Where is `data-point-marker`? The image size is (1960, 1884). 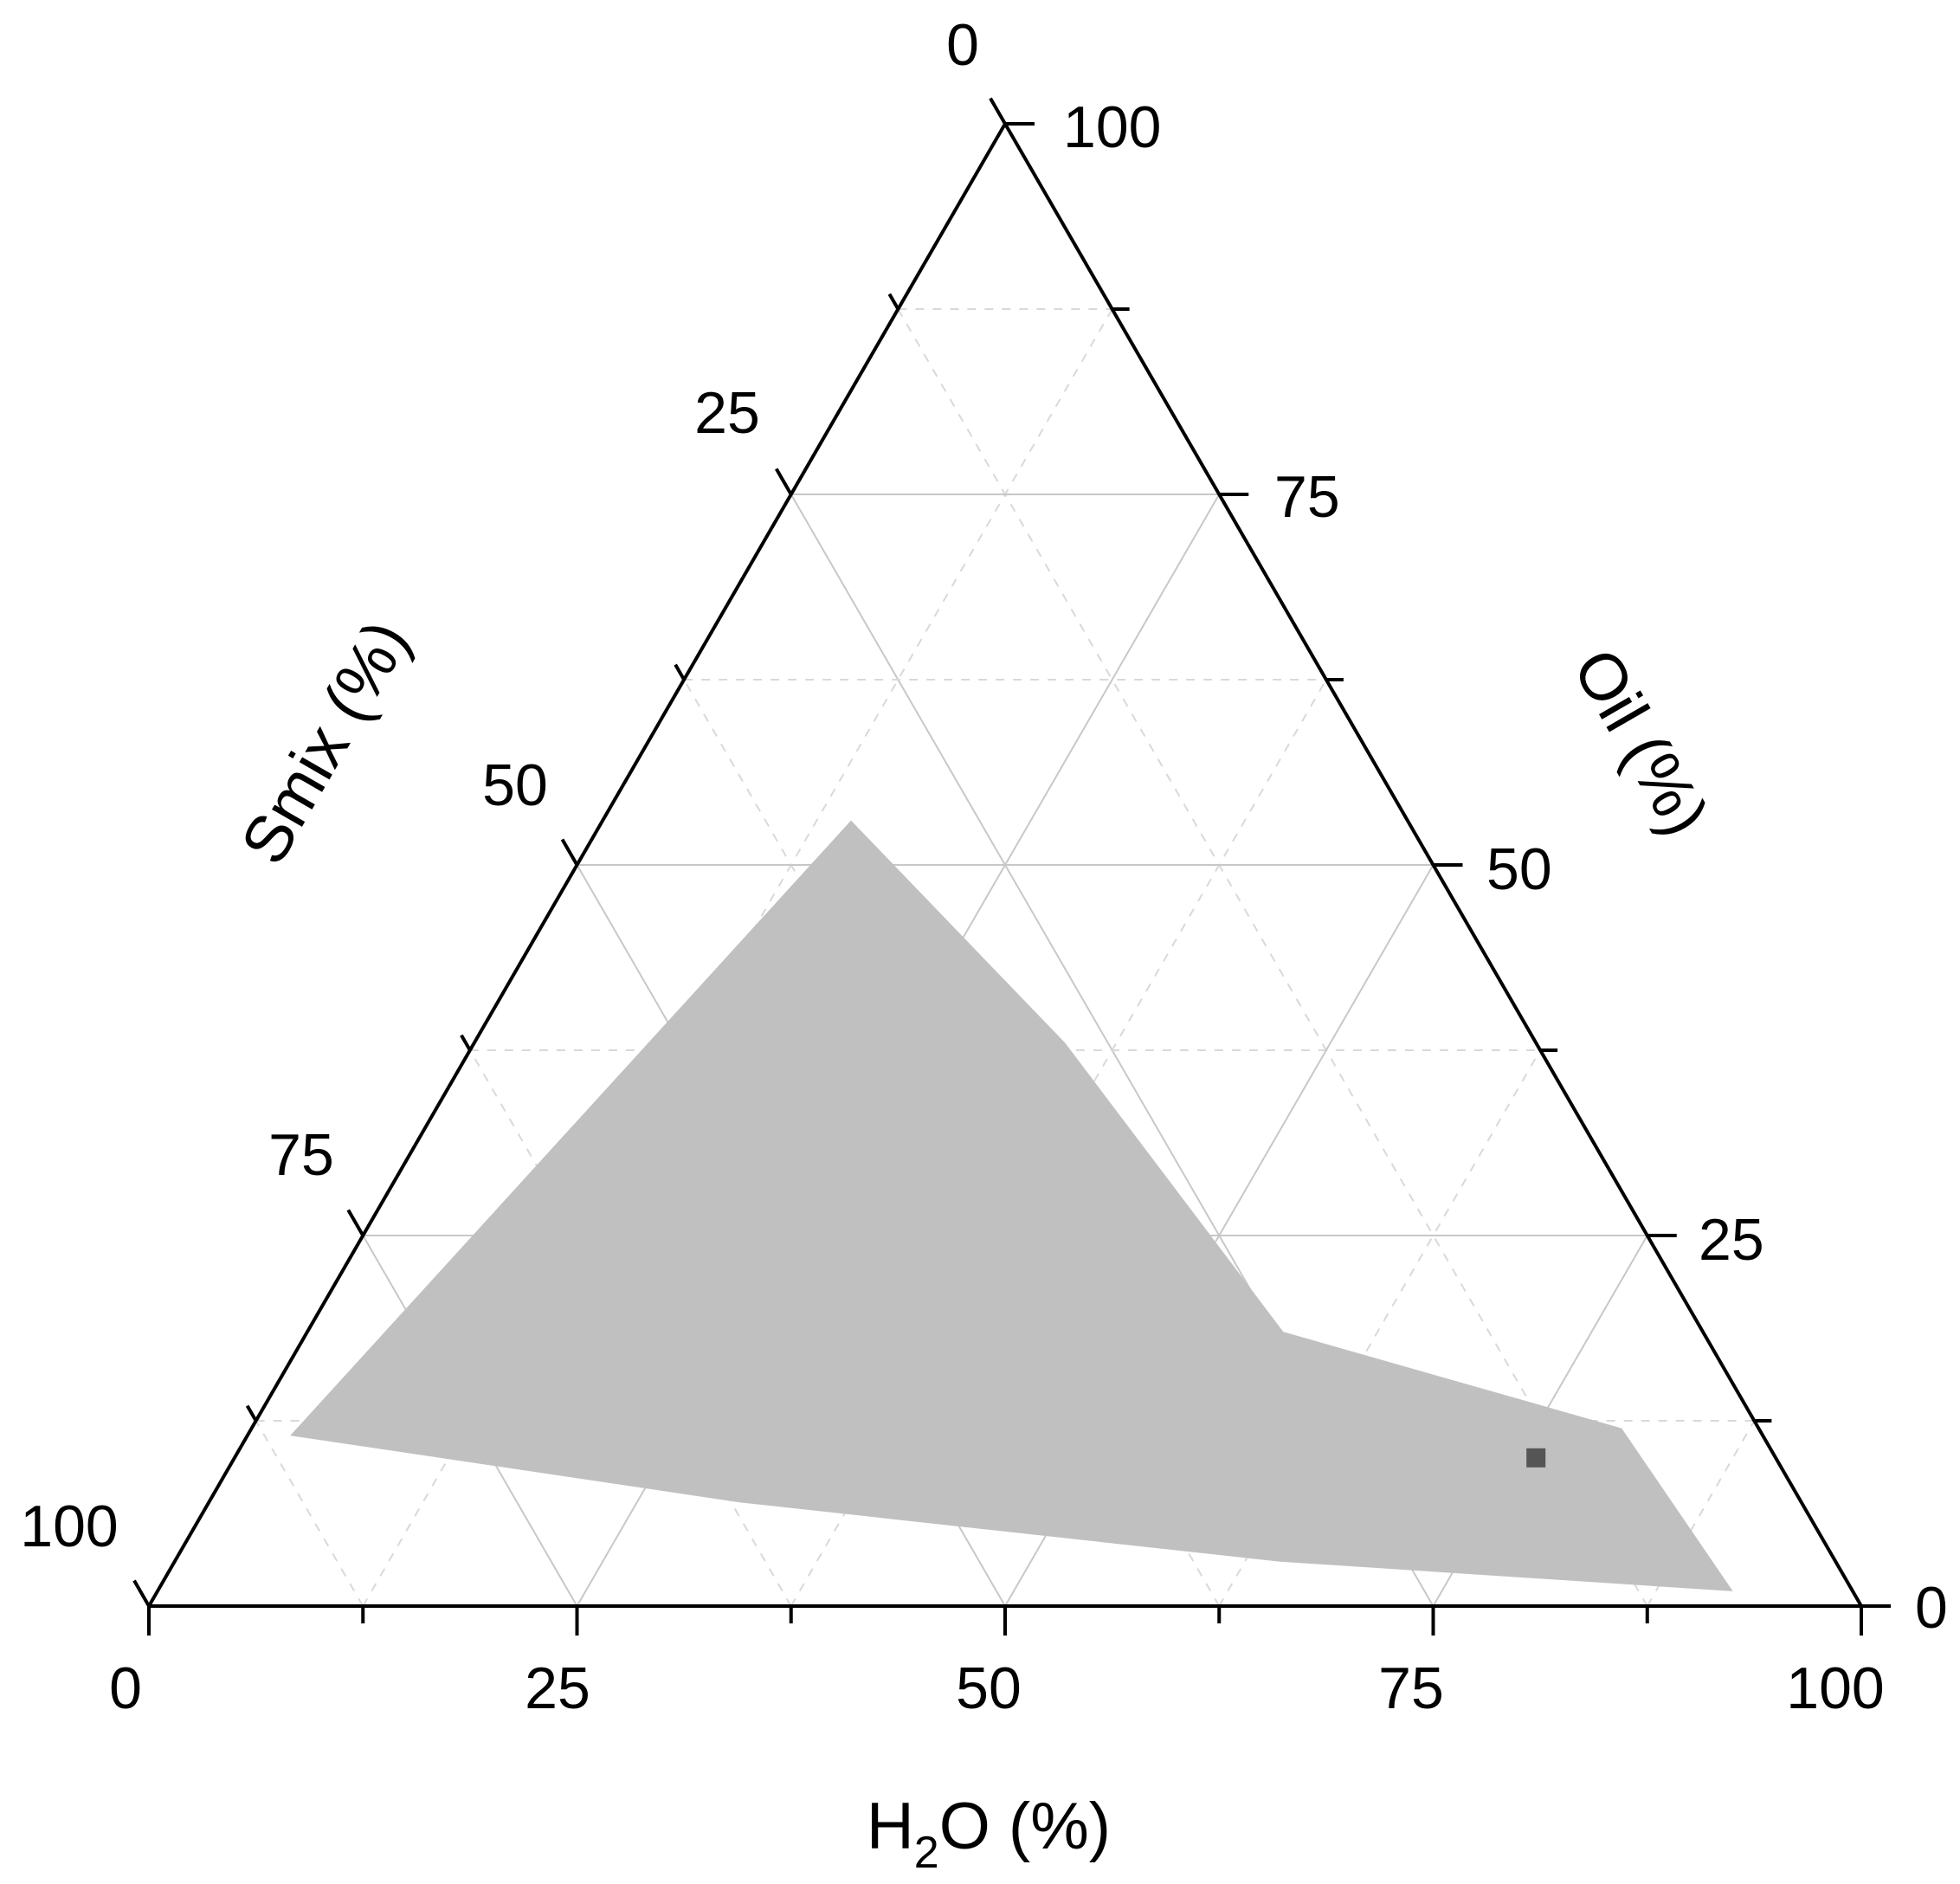
data-point-marker is located at coordinates (1536, 1458).